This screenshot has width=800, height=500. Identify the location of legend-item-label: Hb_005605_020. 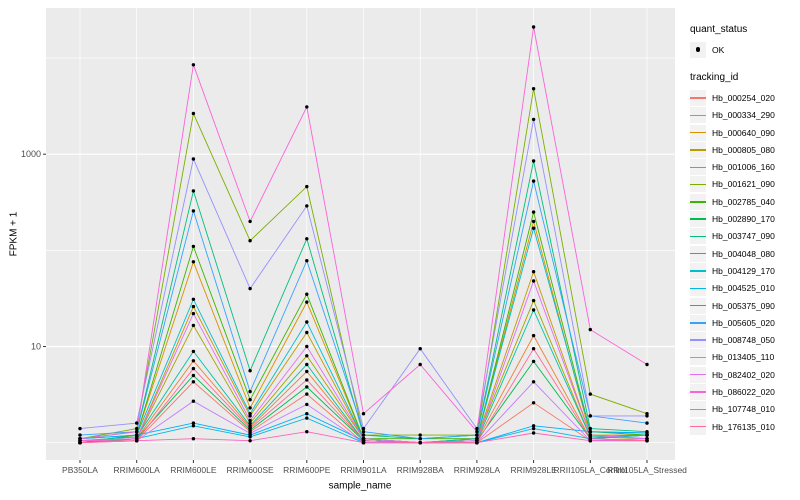
(743, 322).